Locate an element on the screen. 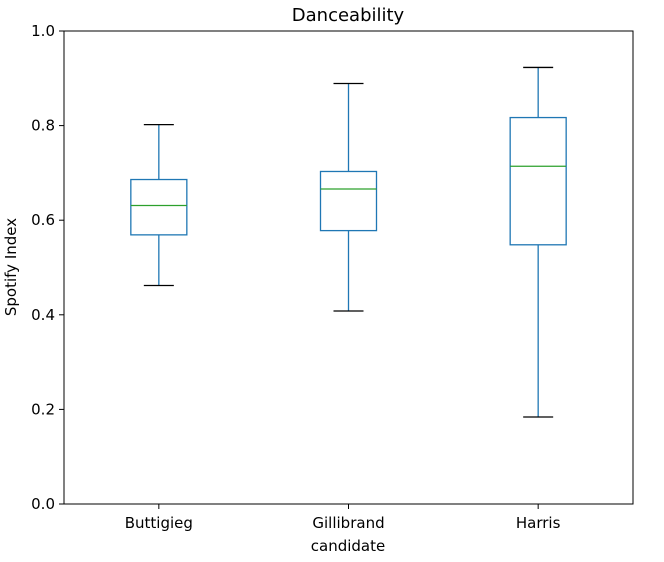 The image size is (664, 562). x-tick-label: Gillibrand is located at coordinates (348, 523).